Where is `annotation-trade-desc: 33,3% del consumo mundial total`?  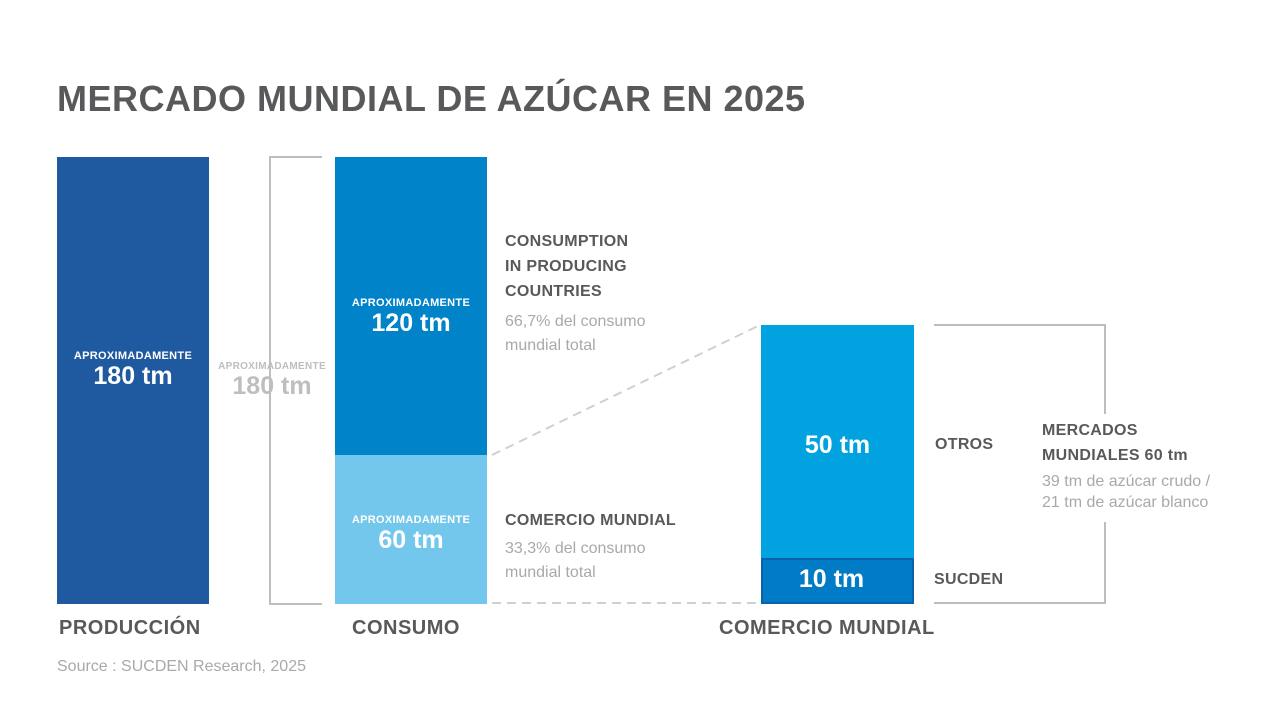
annotation-trade-desc: 33,3% del consumo mundial total is located at coordinates (575, 561).